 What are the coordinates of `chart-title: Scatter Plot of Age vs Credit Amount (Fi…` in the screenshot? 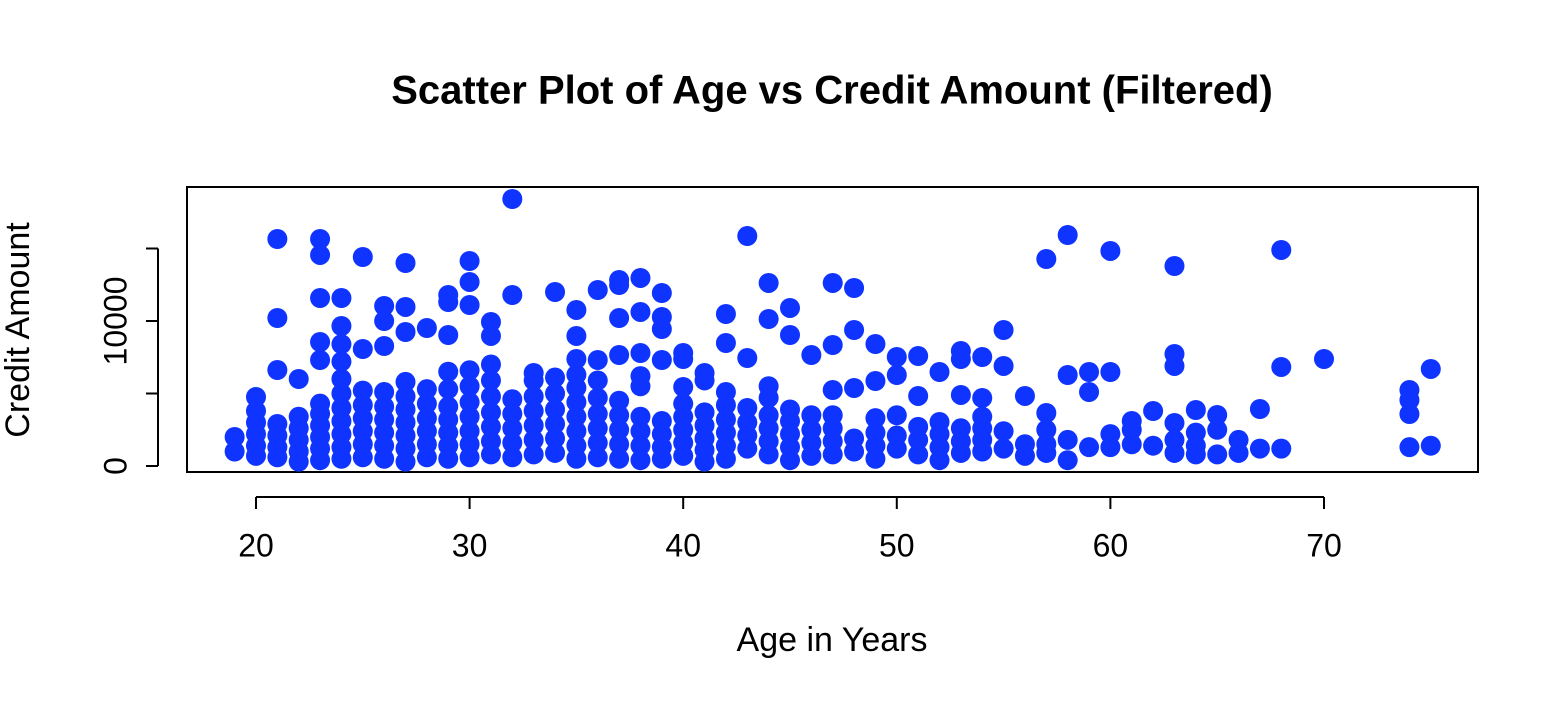 It's located at (832, 91).